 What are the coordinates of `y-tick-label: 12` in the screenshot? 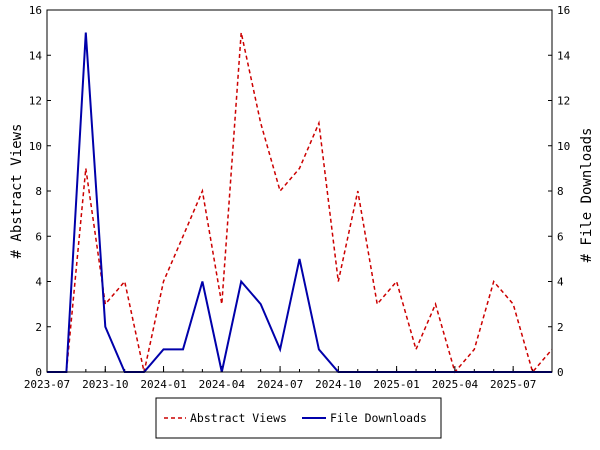 It's located at (35, 101).